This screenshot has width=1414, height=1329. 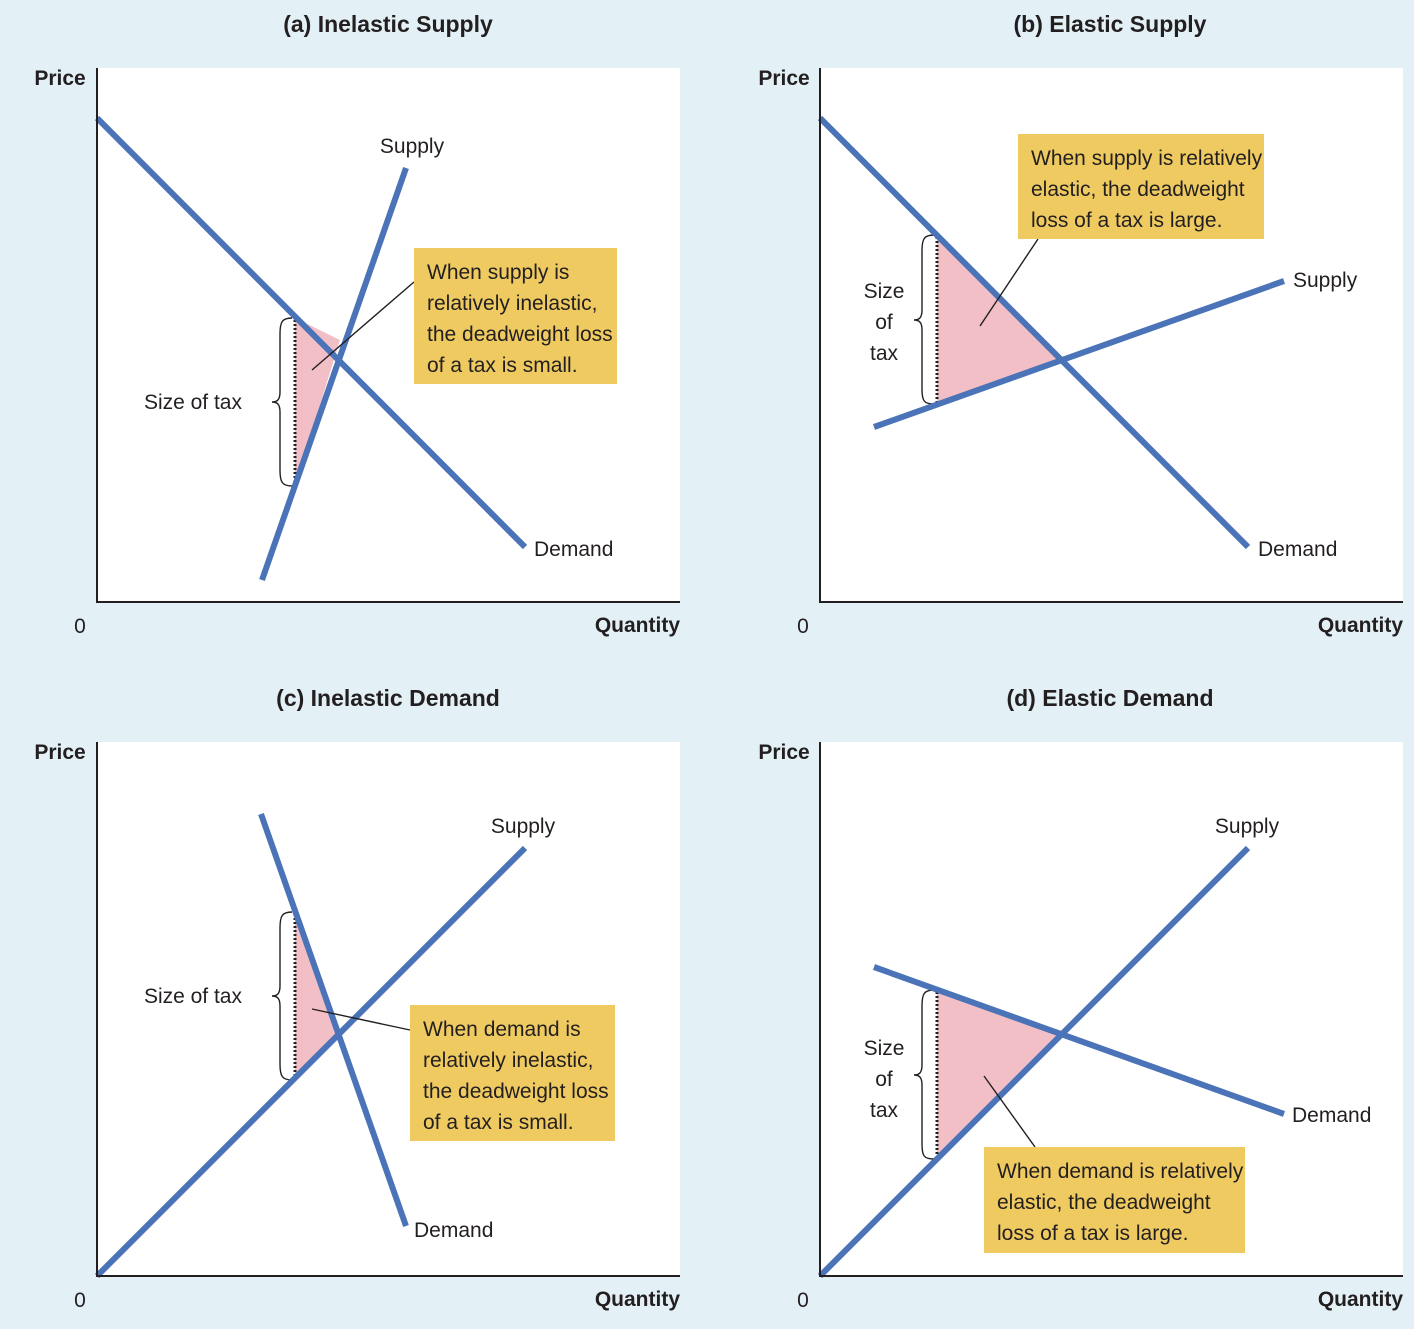 I want to click on panel-title: (a) Inelastic Supply, so click(x=388, y=24).